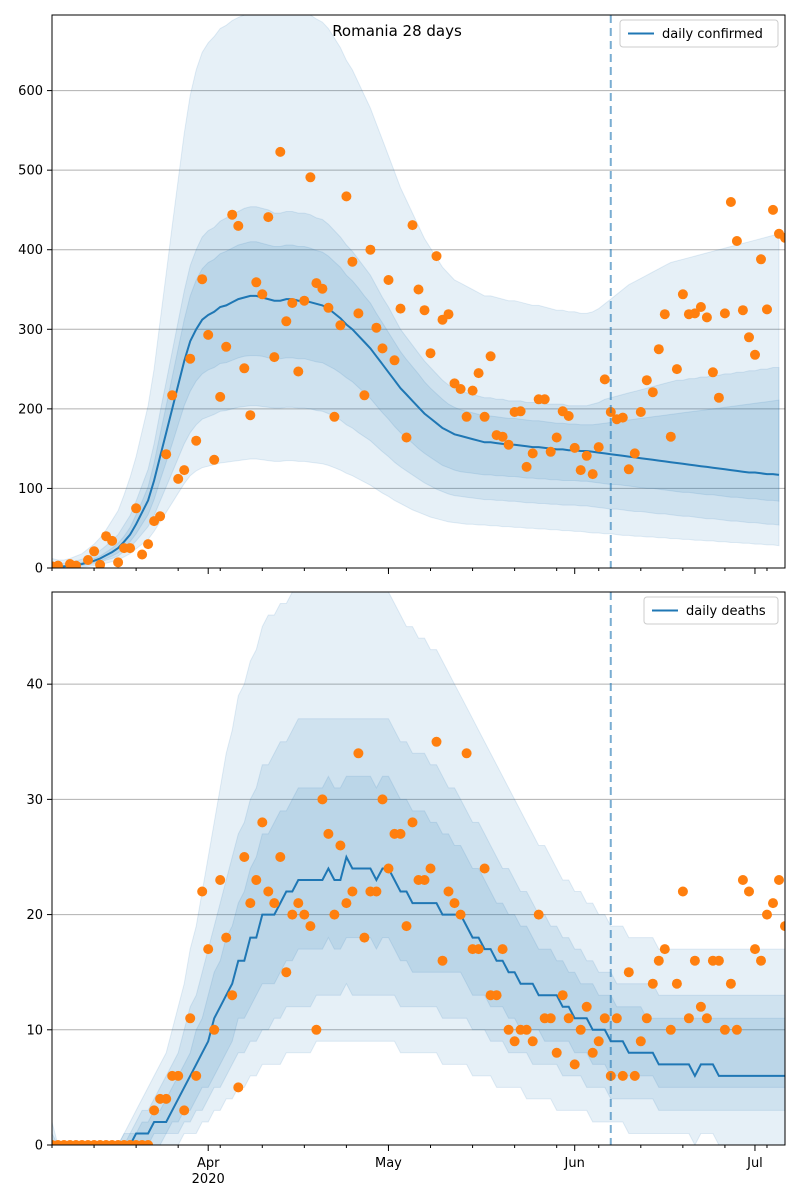 The width and height of the screenshot is (800, 1204). I want to click on chart-title: Romania 28 days, so click(397, 31).